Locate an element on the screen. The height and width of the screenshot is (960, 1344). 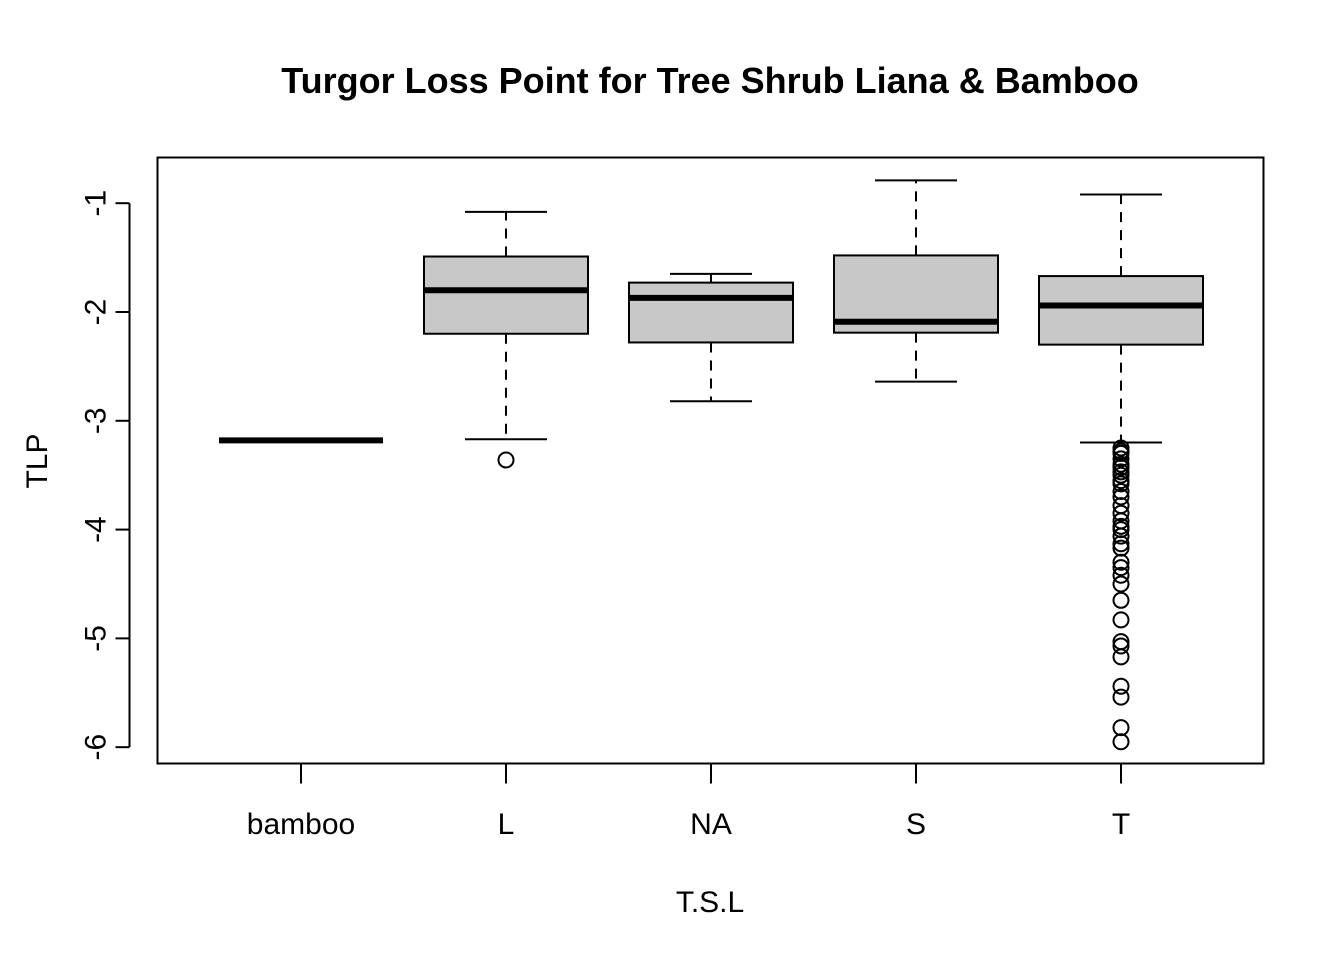
box-S is located at coordinates (916, 281).